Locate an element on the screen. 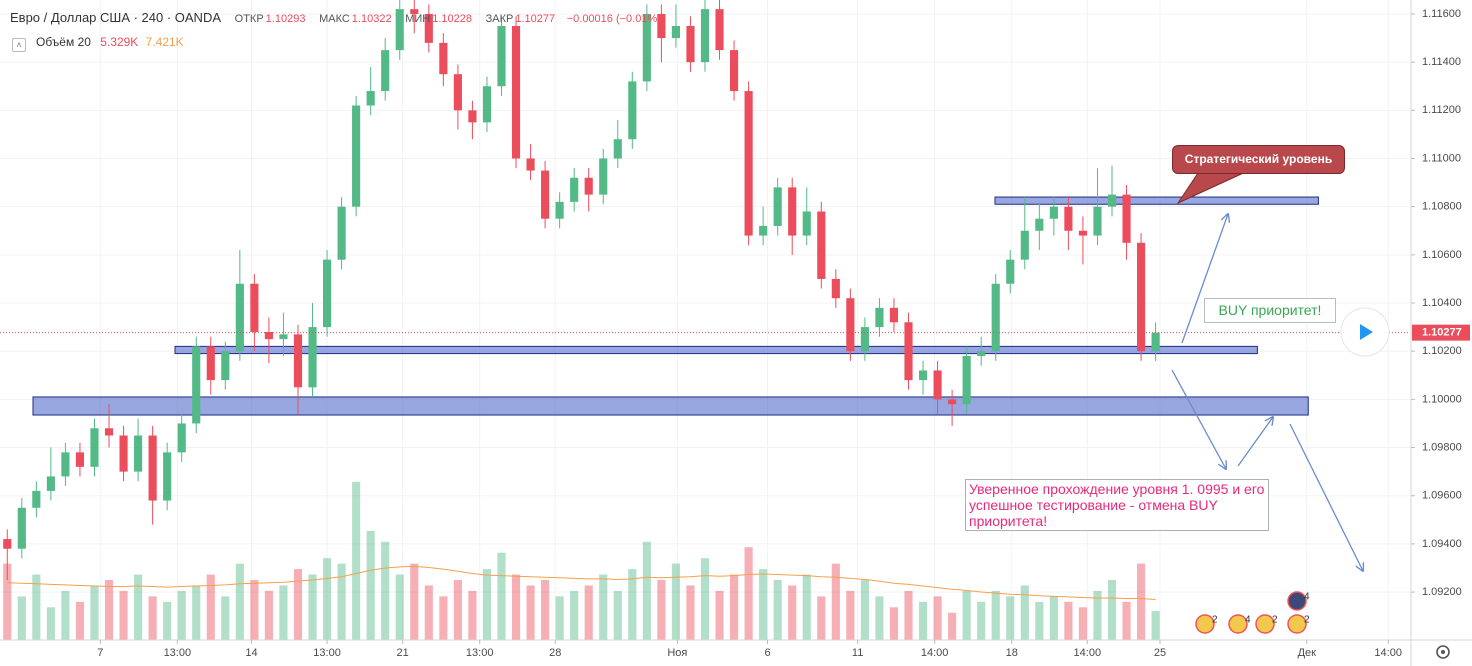 This screenshot has height=666, width=1472. last-price-box is located at coordinates (1441, 332).